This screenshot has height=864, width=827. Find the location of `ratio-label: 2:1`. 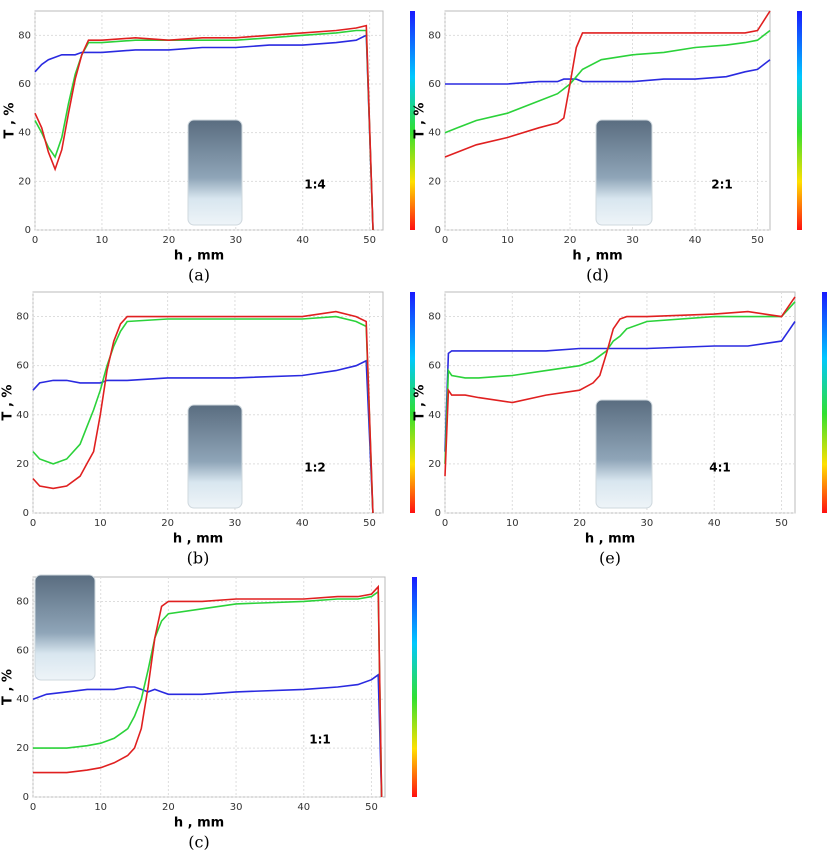

ratio-label: 2:1 is located at coordinates (722, 185).